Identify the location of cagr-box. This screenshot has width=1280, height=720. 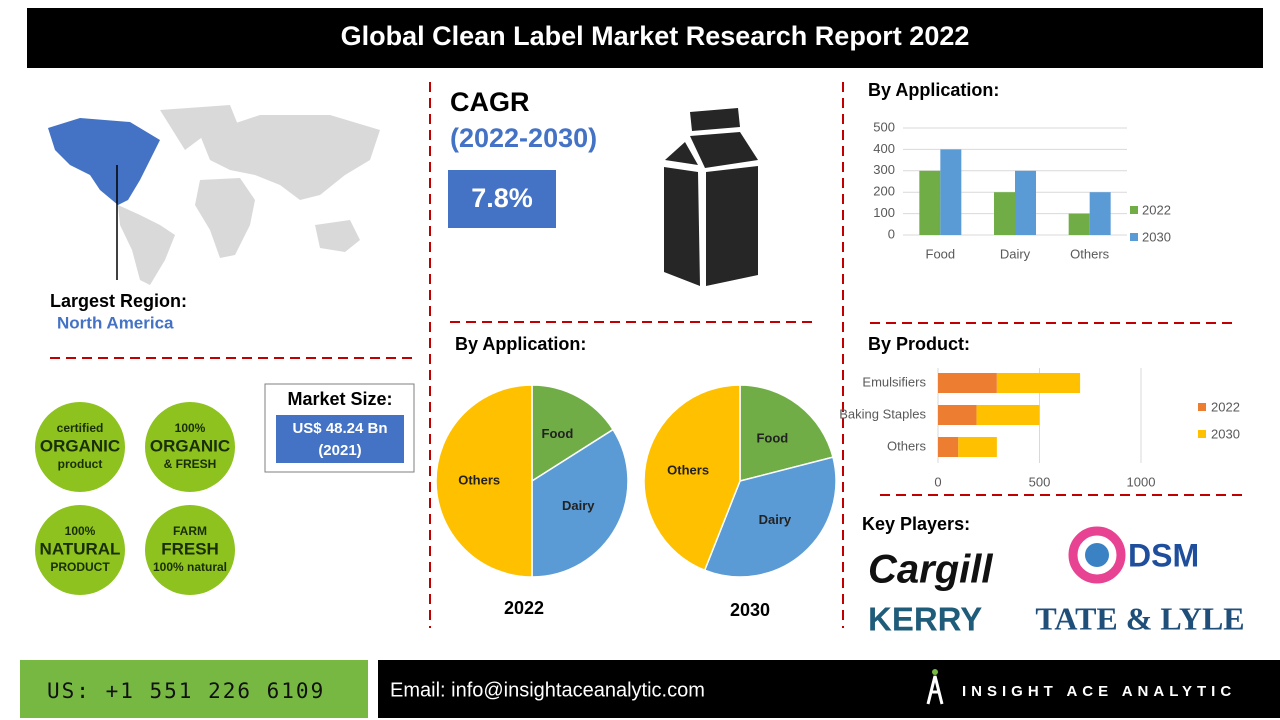
(502, 199).